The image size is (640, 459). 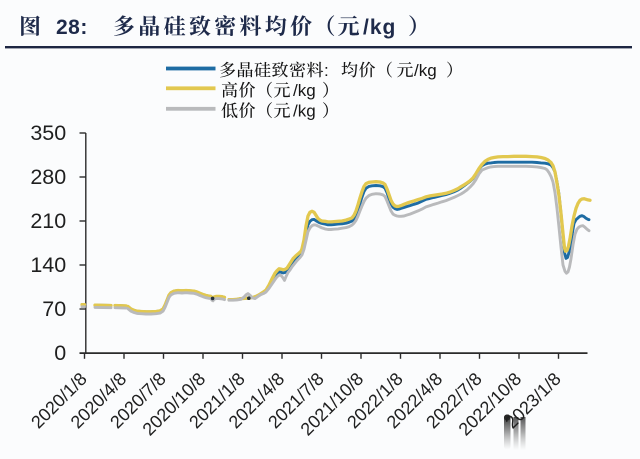 What do you see at coordinates (48, 133) in the screenshot?
I see `svg-text: 350` at bounding box center [48, 133].